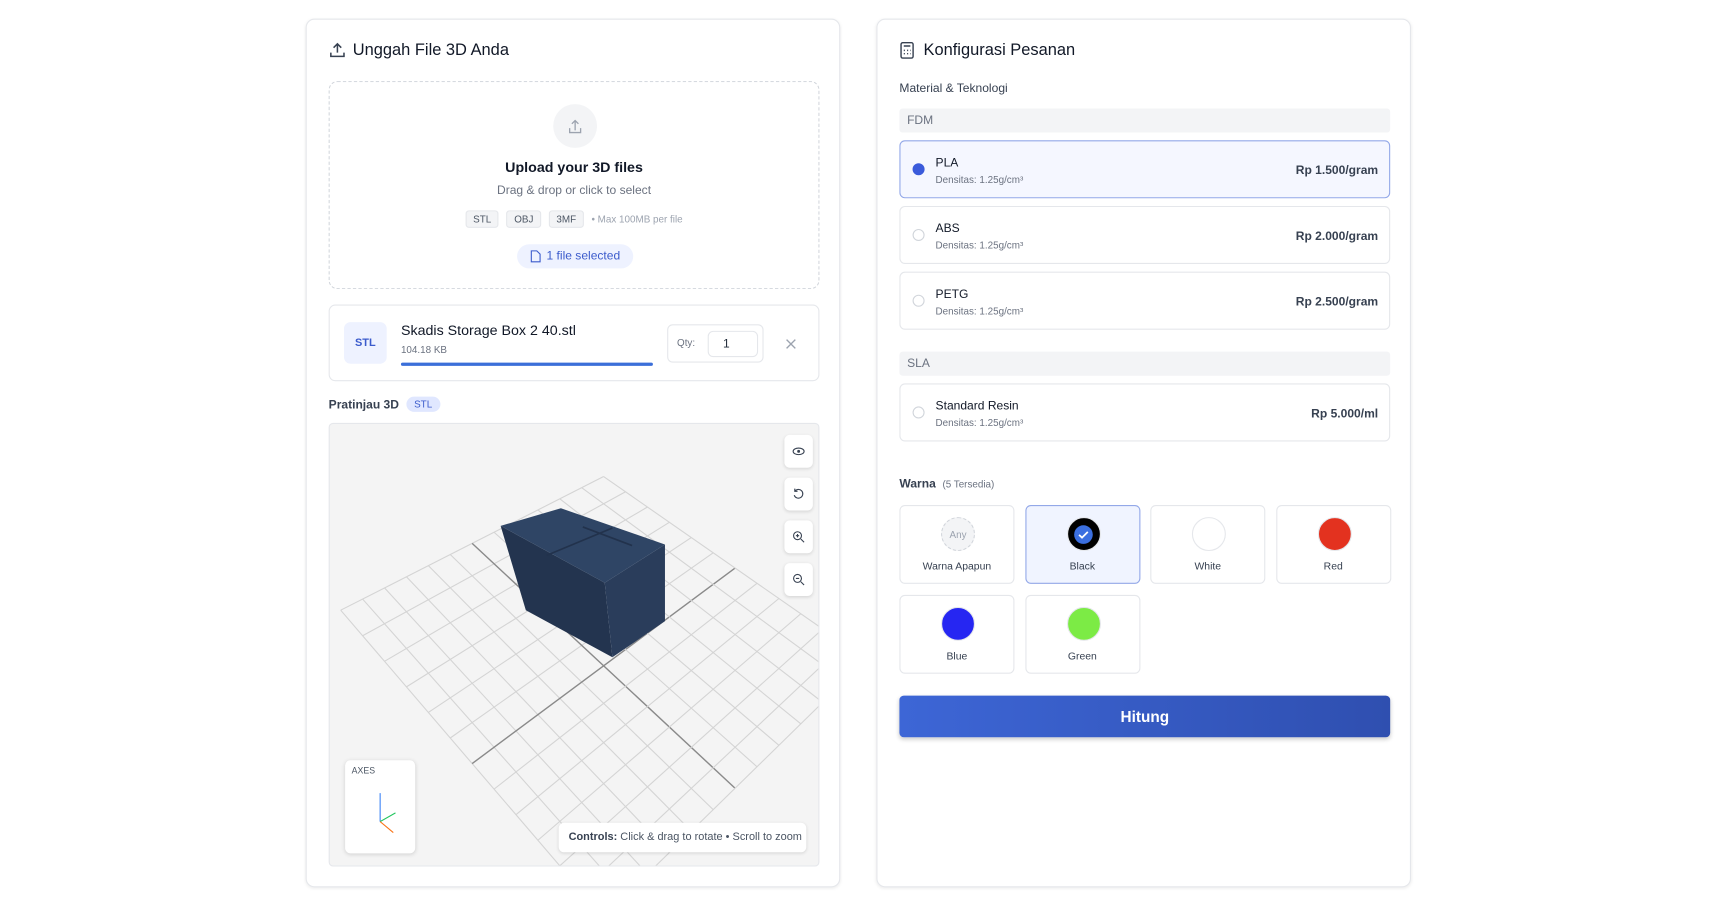 The width and height of the screenshot is (1709, 901). I want to click on remove-button, so click(790, 344).